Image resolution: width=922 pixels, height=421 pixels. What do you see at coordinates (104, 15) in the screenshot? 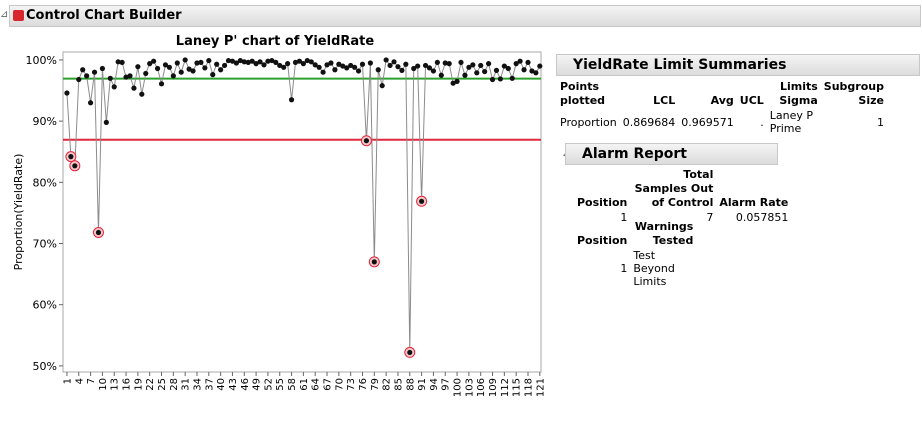
I see `window-title: Control Chart Builder` at bounding box center [104, 15].